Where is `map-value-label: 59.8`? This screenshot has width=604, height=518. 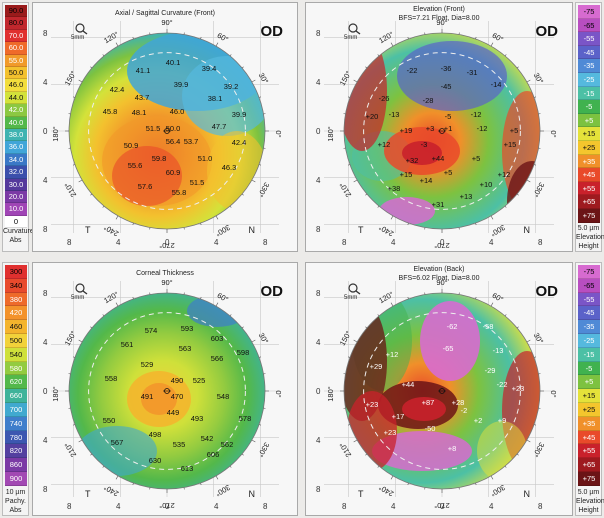 map-value-label: 59.8 is located at coordinates (159, 158).